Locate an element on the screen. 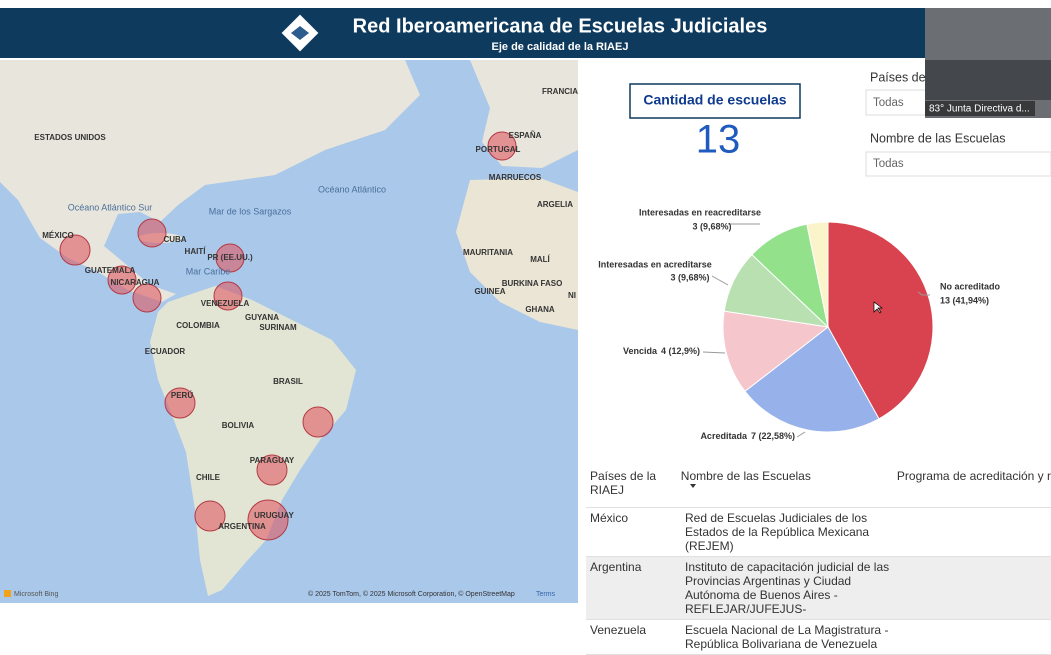 The image size is (1051, 655). map-label: PARAGUAY is located at coordinates (272, 460).